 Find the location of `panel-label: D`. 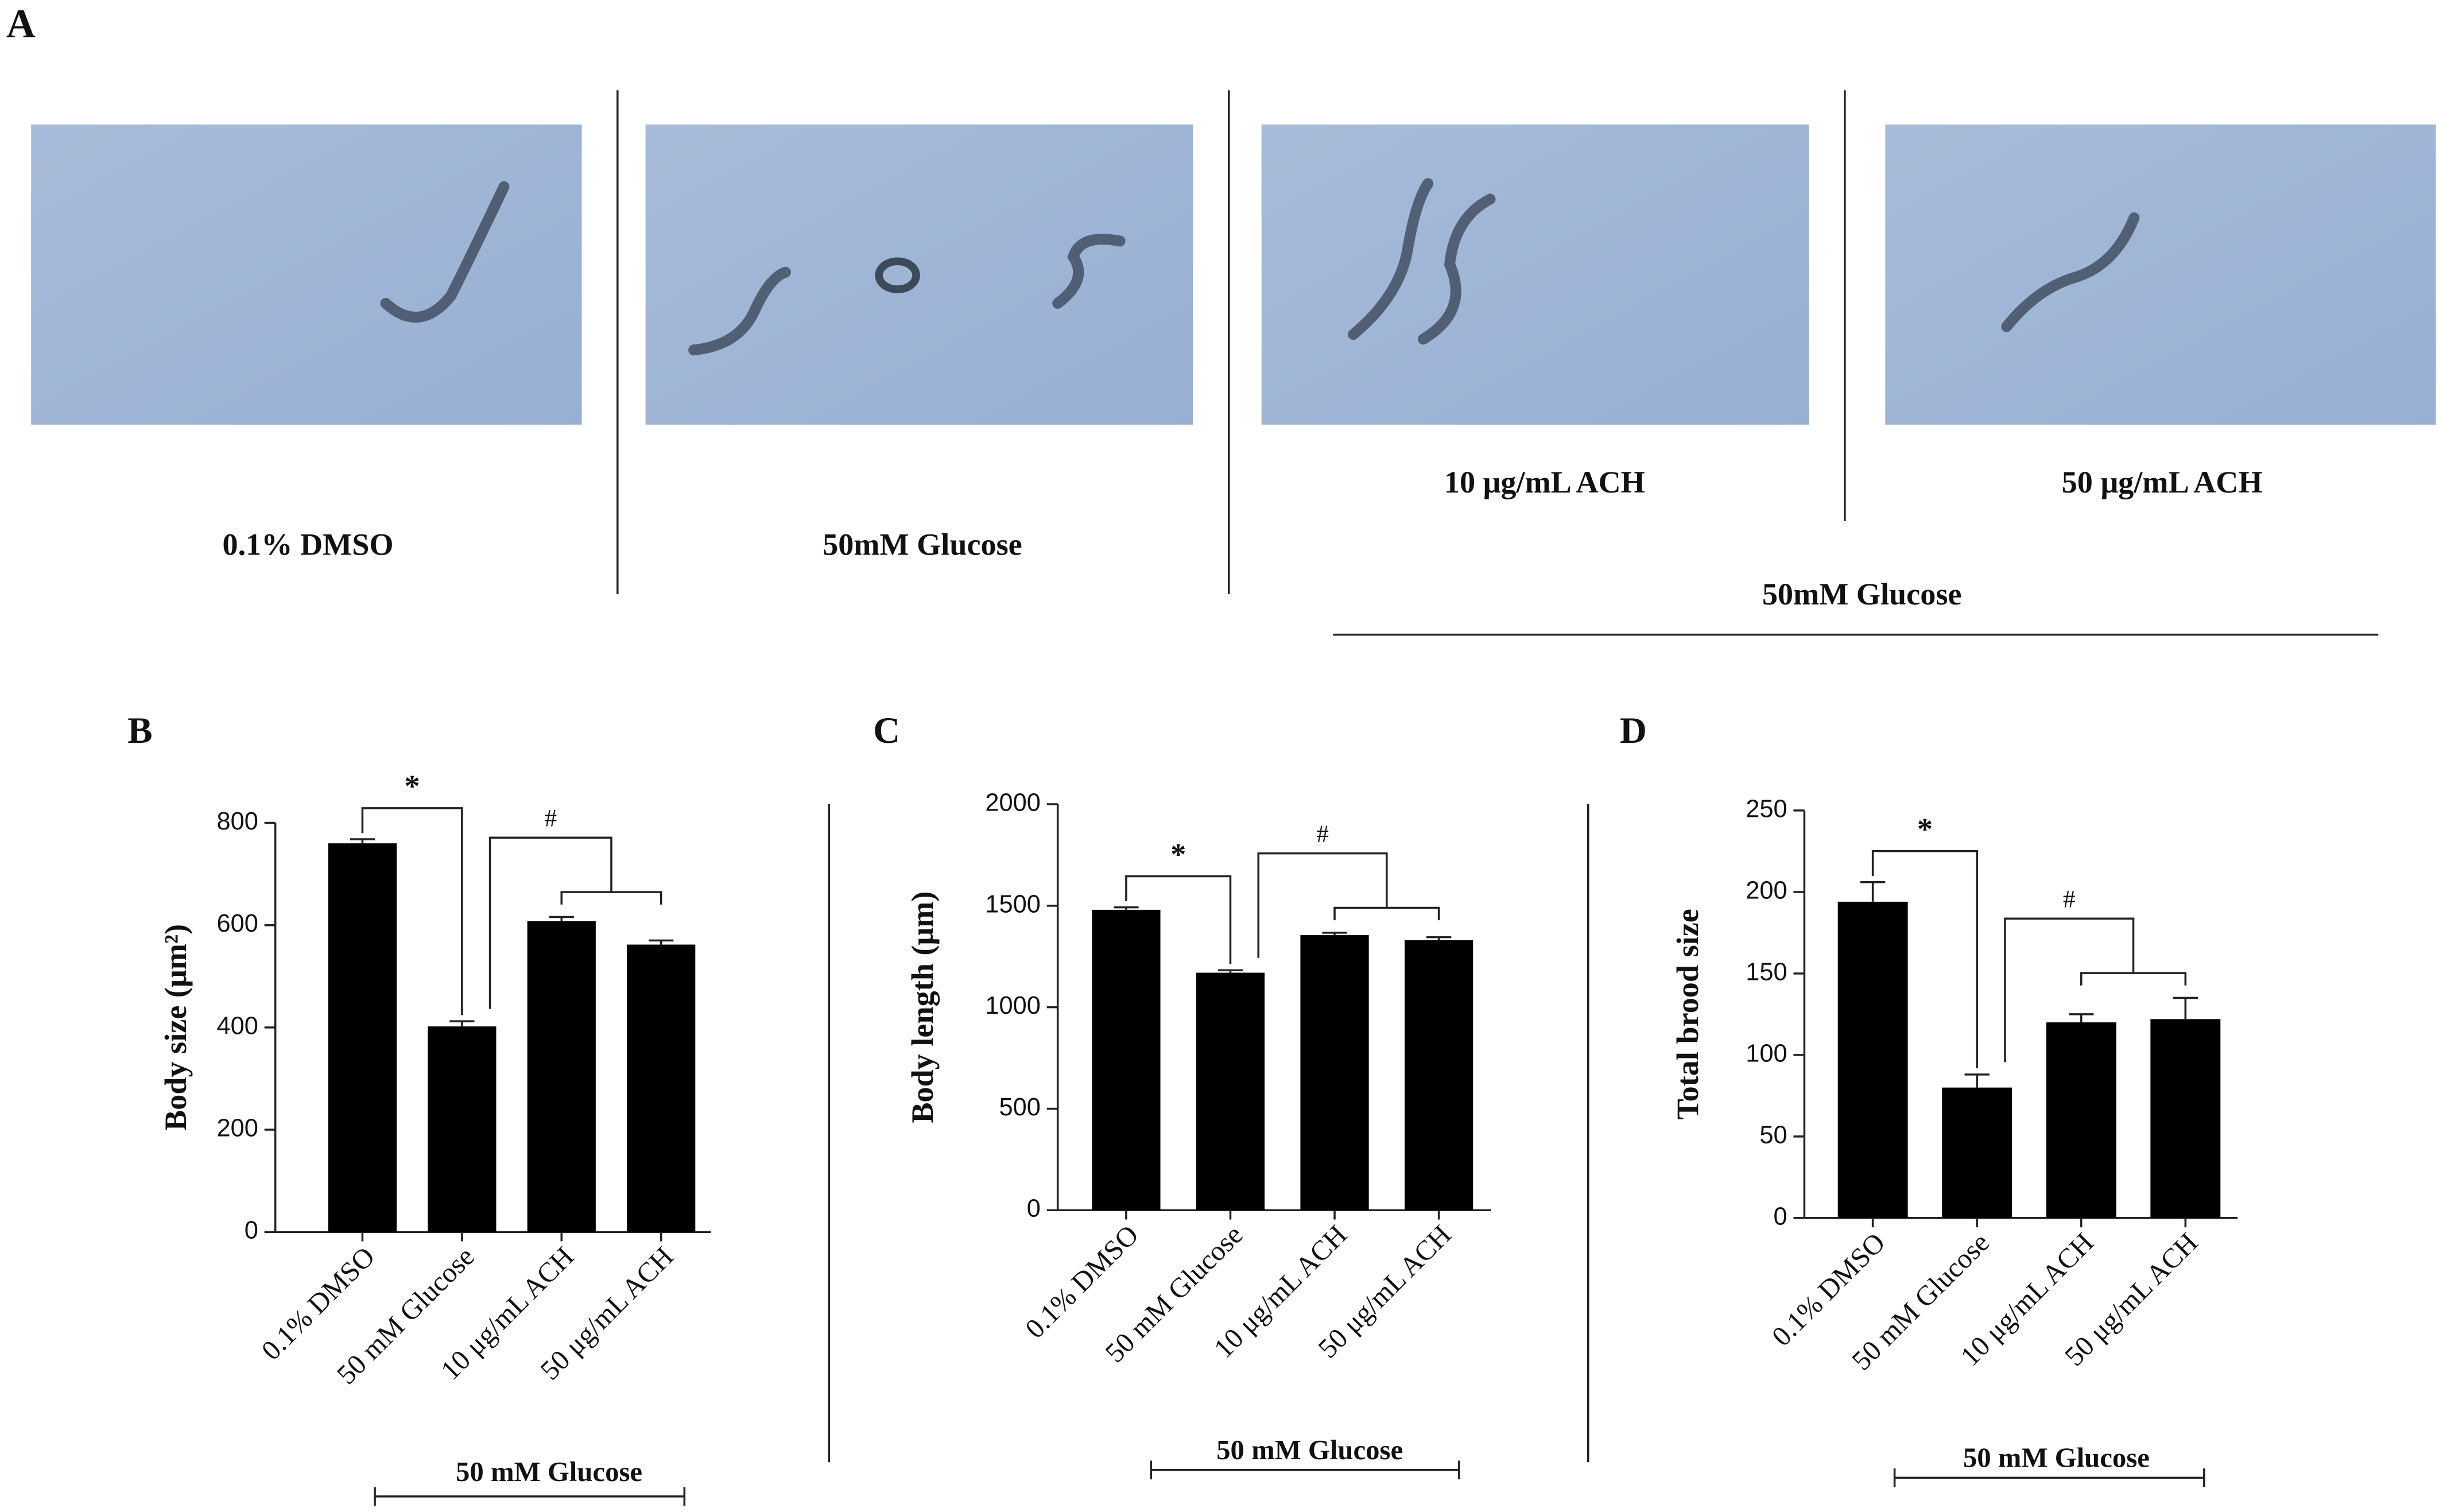

panel-label: D is located at coordinates (1633, 730).